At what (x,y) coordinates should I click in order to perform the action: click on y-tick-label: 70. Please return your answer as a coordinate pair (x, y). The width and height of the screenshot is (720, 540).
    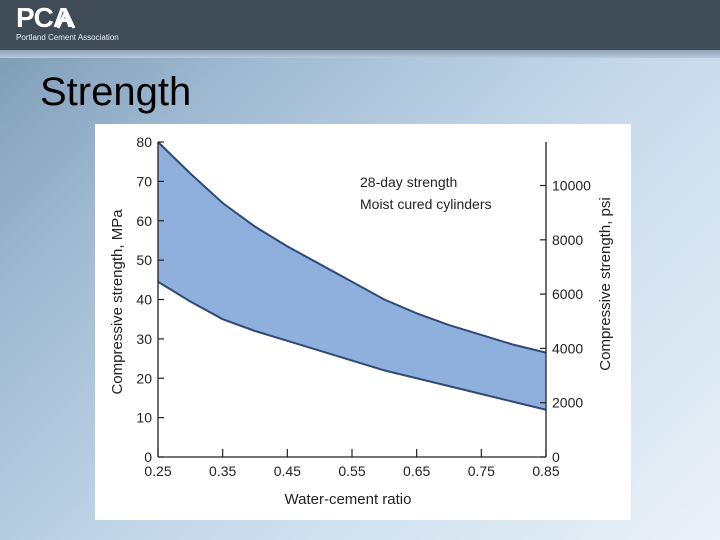
    Looking at the image, I should click on (144, 181).